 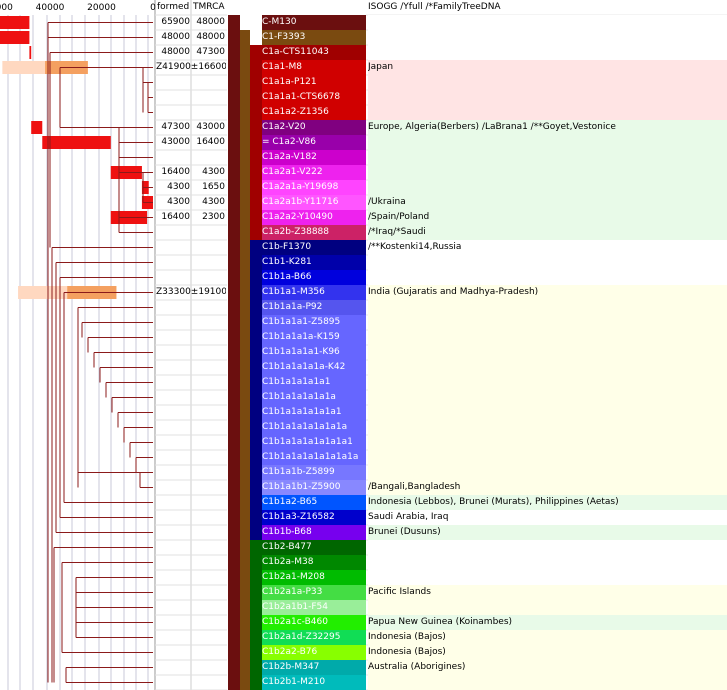 I want to click on haplogroup-label: C1b1b-B68, so click(x=314, y=532).